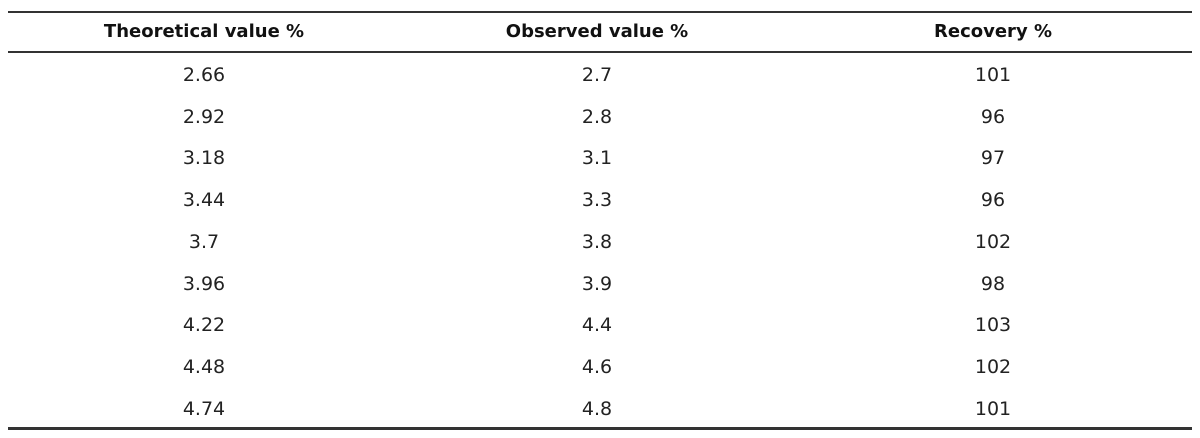 The height and width of the screenshot is (438, 1200). What do you see at coordinates (993, 283) in the screenshot?
I see `table-cell: 98` at bounding box center [993, 283].